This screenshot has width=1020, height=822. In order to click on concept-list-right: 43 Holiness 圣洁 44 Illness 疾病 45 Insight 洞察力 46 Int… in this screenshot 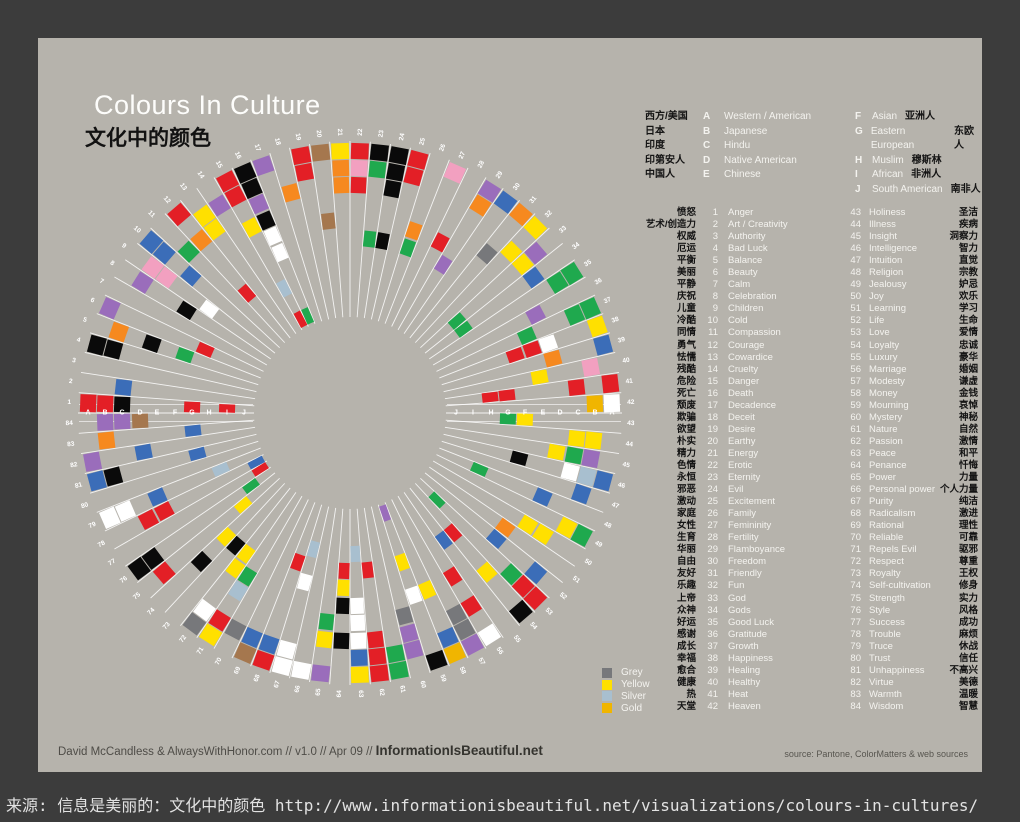, I will do `click(911, 460)`.